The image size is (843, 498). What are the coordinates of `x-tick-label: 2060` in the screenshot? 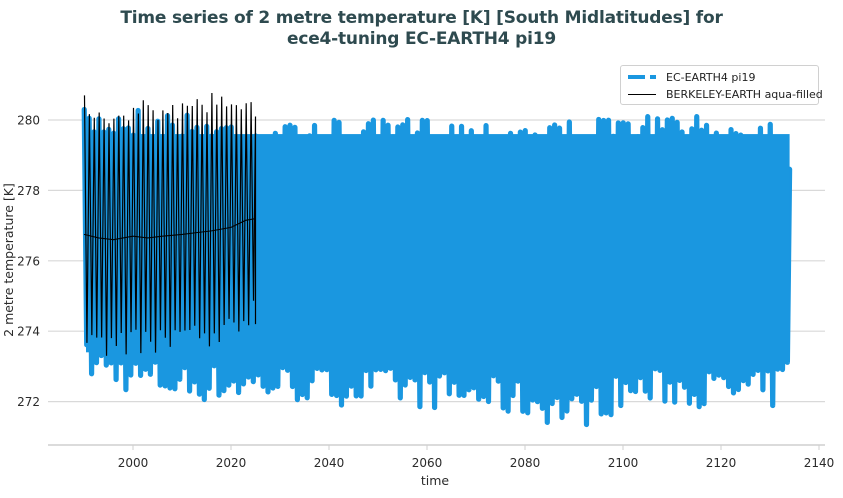 It's located at (427, 463).